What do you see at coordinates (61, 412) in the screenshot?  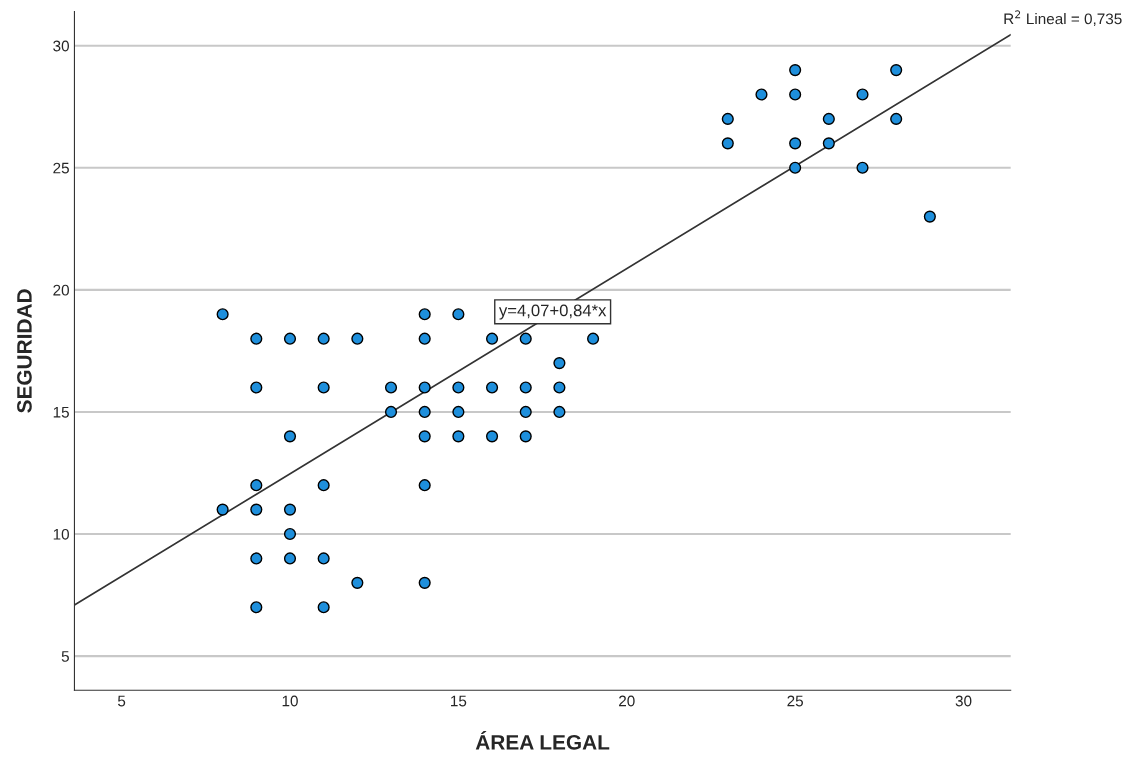 I see `y-tick-label: 15` at bounding box center [61, 412].